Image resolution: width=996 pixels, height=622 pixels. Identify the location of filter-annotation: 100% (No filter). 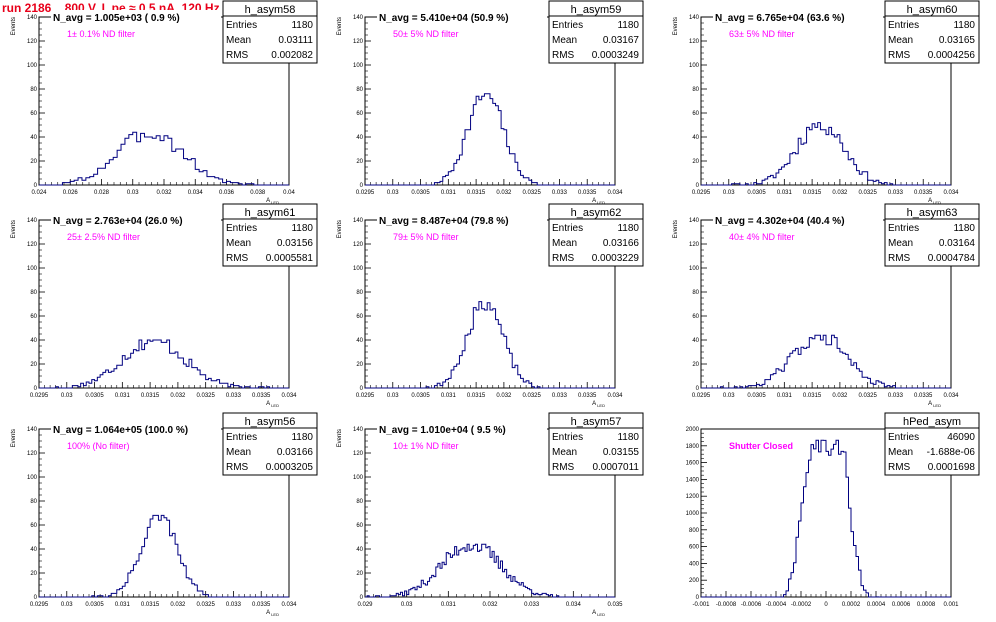
(98, 446).